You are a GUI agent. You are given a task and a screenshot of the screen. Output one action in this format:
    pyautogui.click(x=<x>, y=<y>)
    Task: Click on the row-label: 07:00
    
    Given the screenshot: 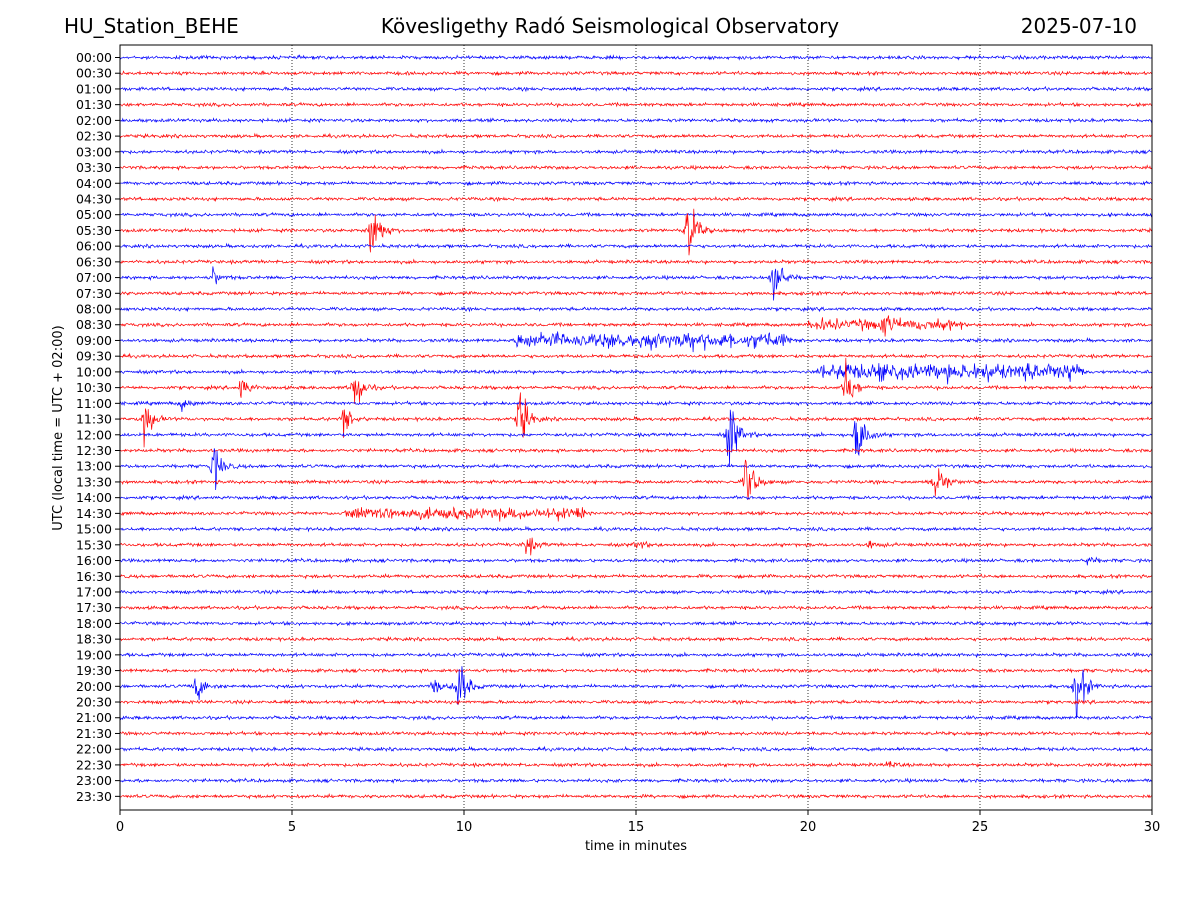 What is the action you would take?
    pyautogui.click(x=94, y=277)
    